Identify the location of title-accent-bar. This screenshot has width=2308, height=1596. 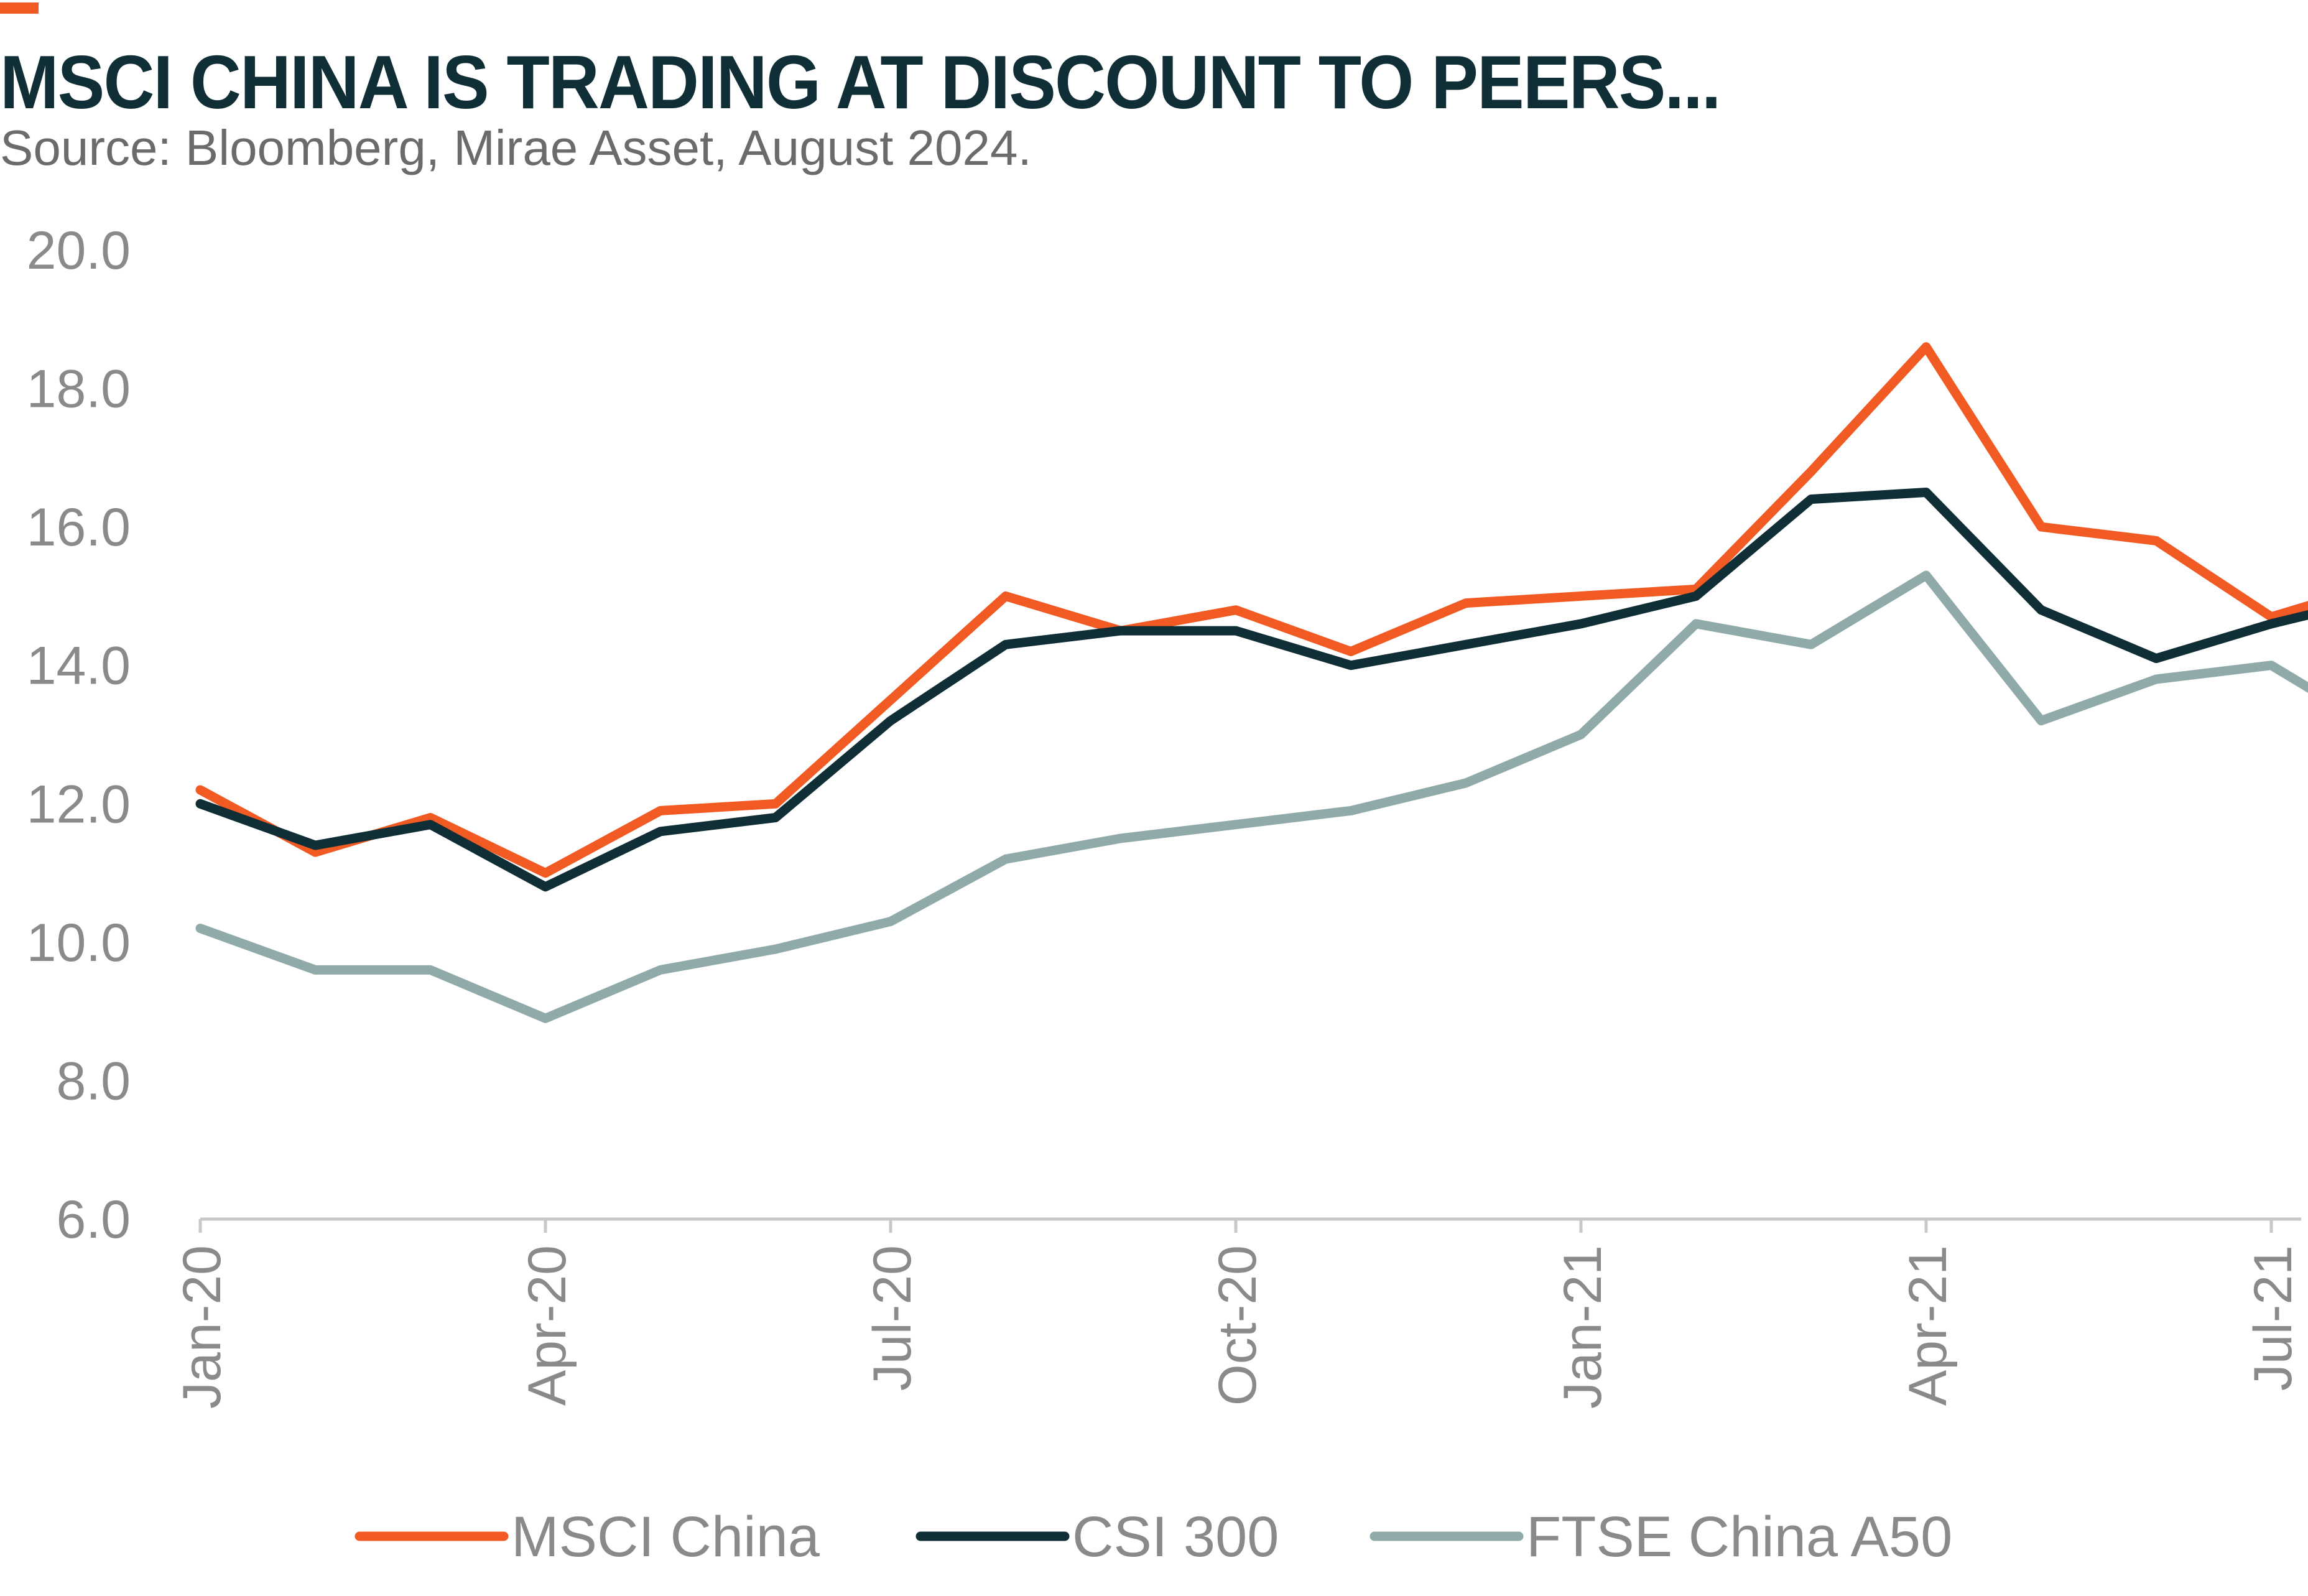
(20, 8).